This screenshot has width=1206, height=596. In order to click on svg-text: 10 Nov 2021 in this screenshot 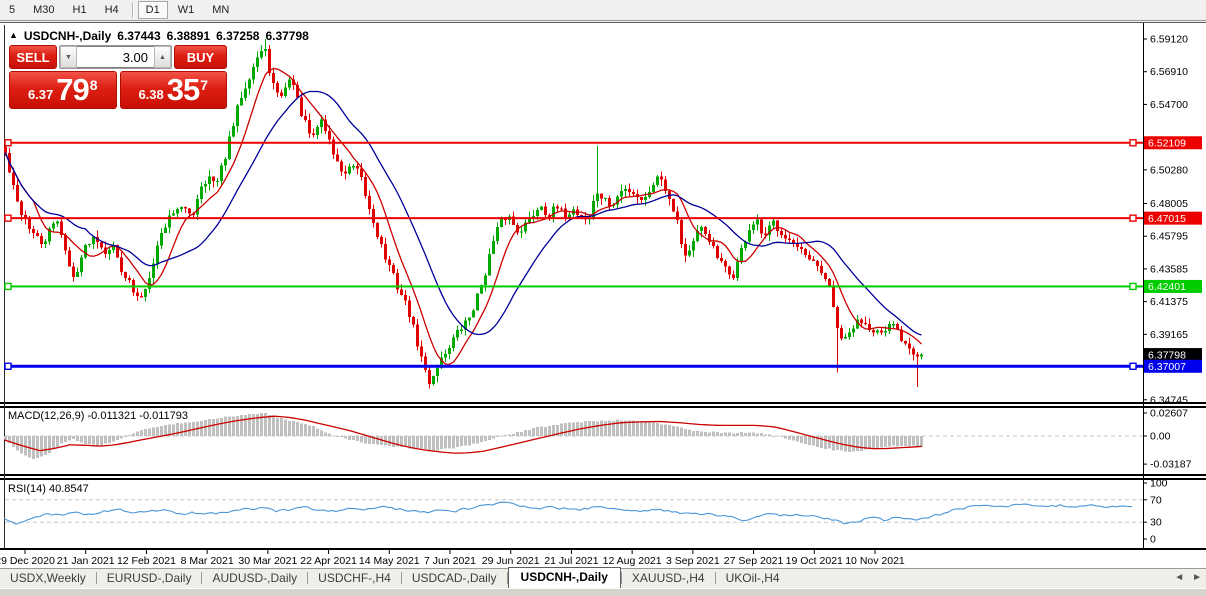, I will do `click(875, 561)`.